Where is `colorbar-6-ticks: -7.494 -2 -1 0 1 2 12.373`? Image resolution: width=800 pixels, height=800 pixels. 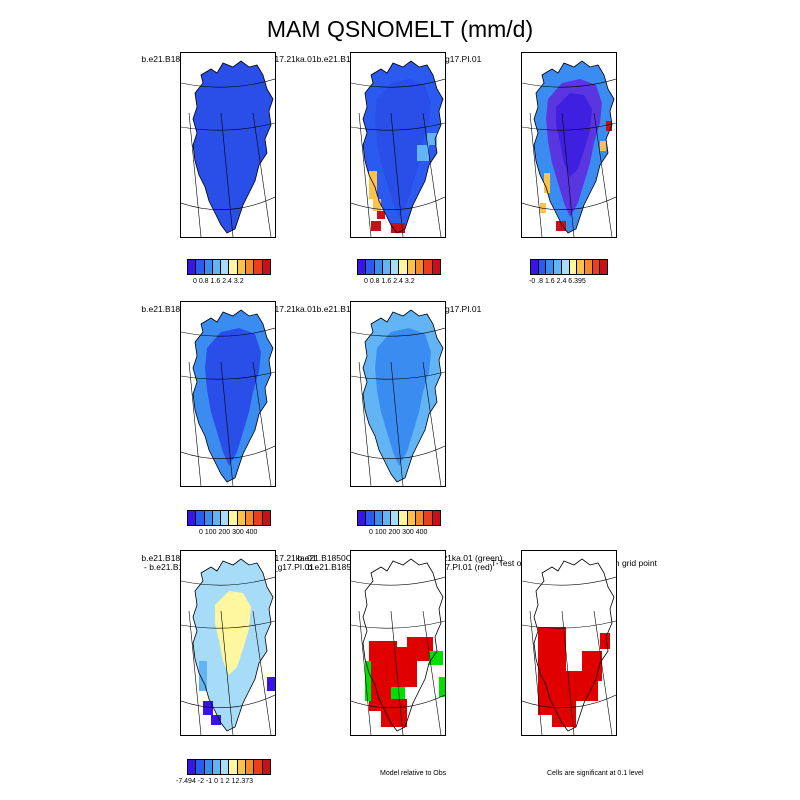
colorbar-6-ticks: -7.494 -2 -1 0 1 2 12.373 is located at coordinates (215, 781).